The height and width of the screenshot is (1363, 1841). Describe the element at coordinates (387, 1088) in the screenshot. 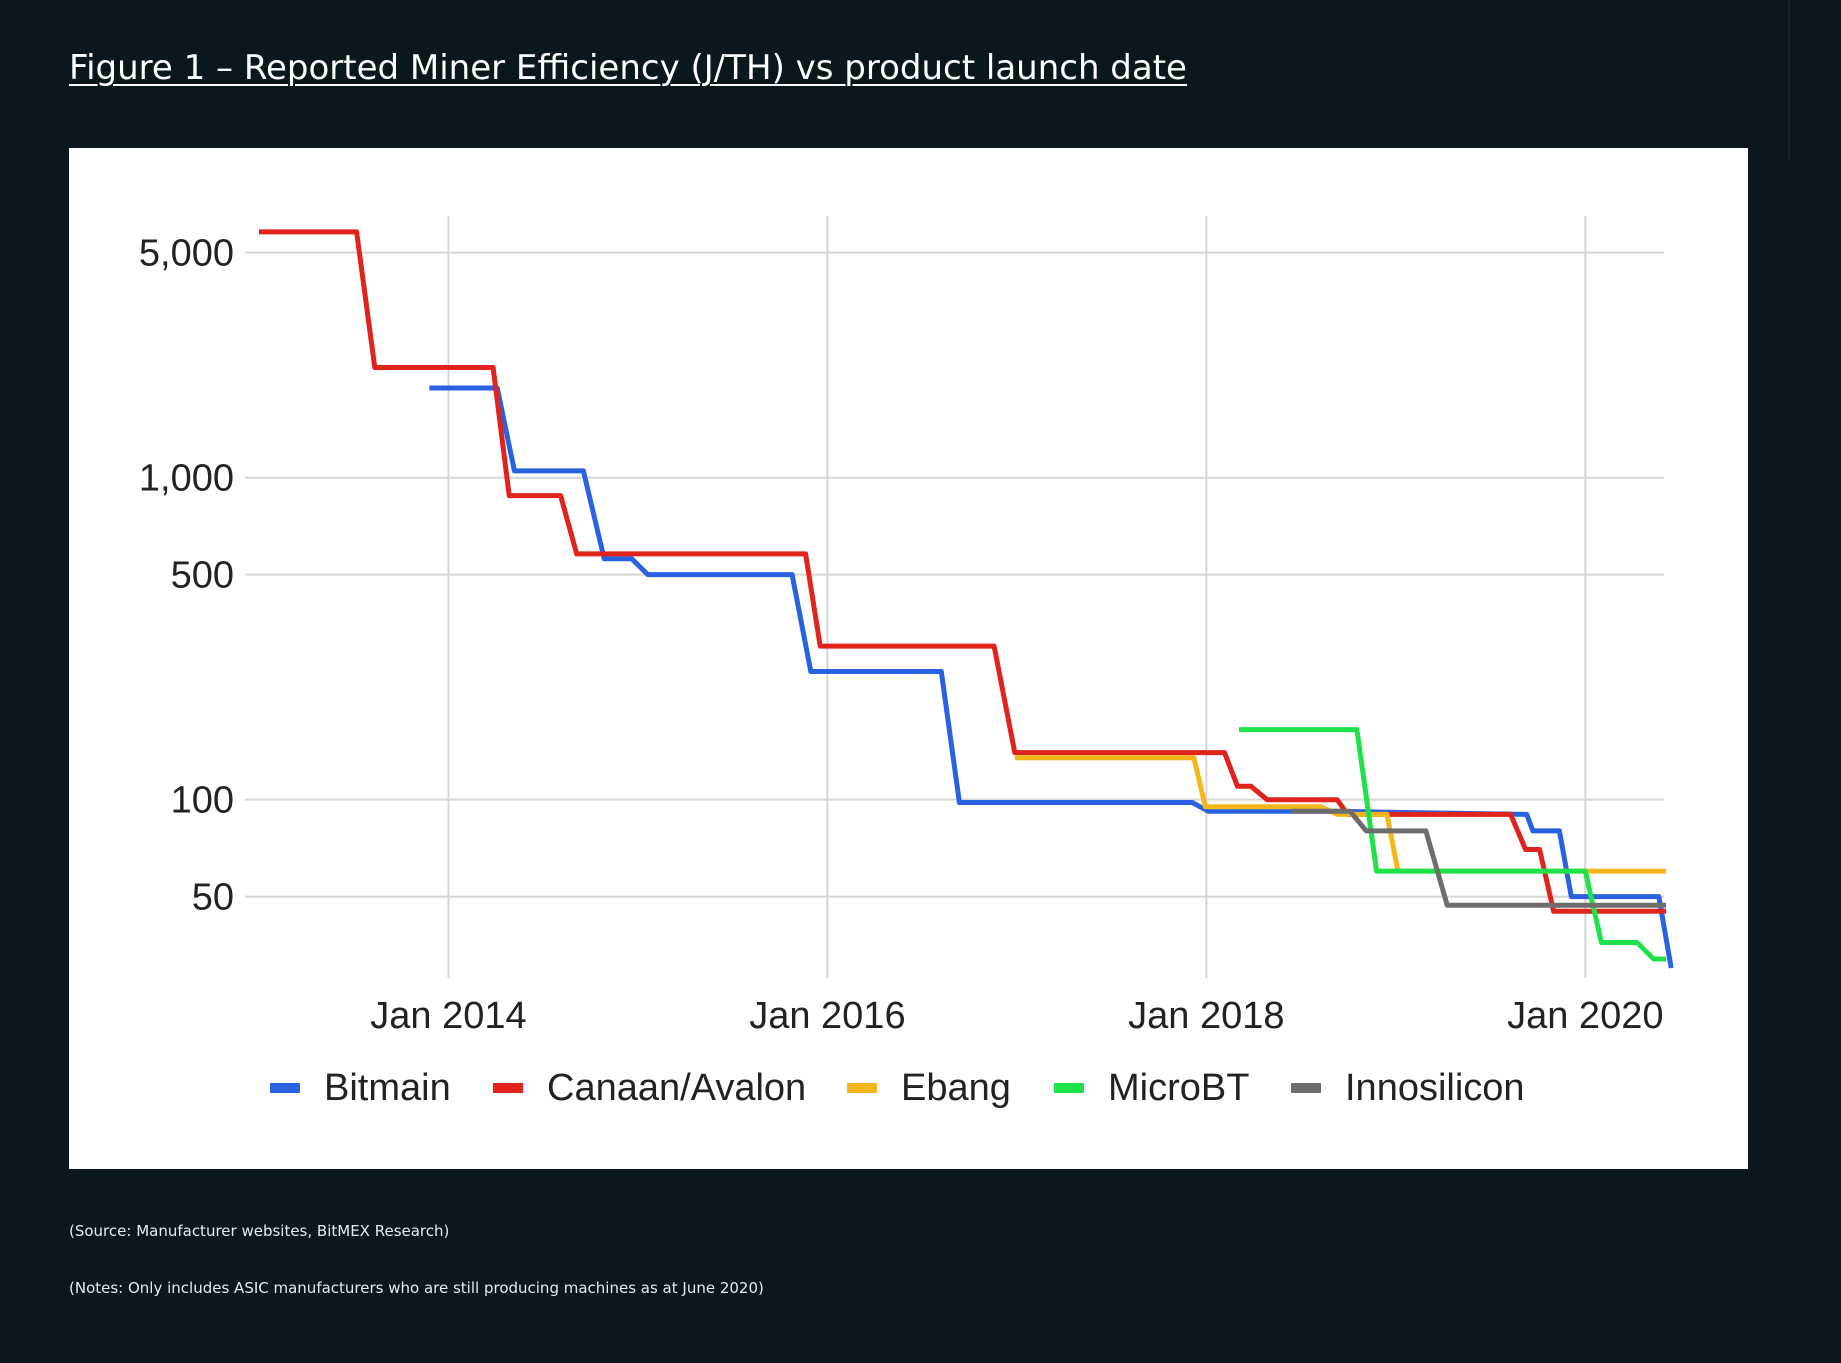

I see `legend-label: Bitmain` at that location.